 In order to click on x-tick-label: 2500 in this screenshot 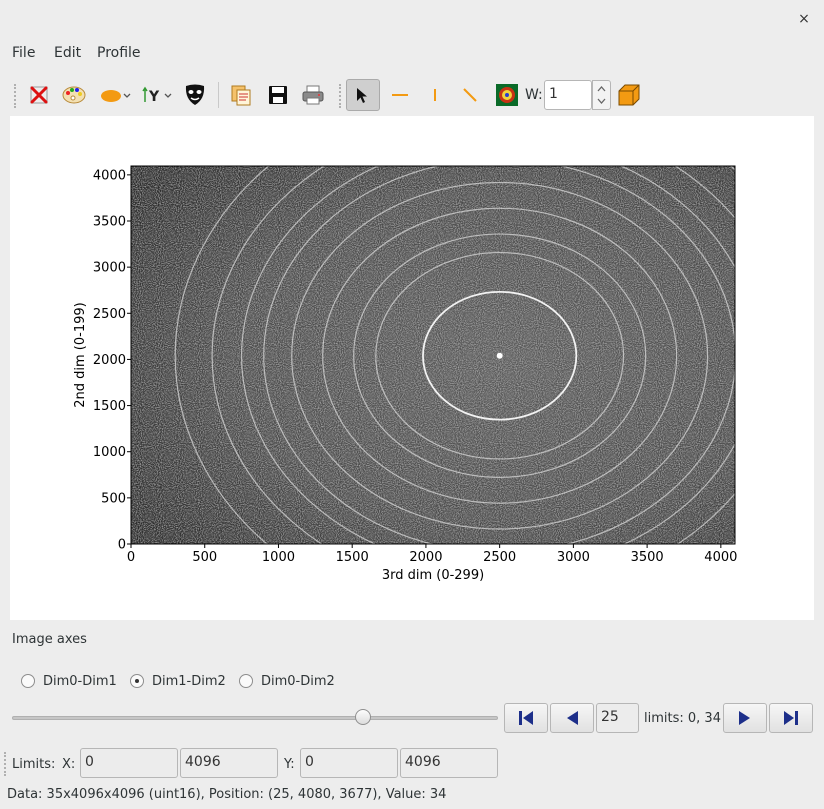, I will do `click(499, 557)`.